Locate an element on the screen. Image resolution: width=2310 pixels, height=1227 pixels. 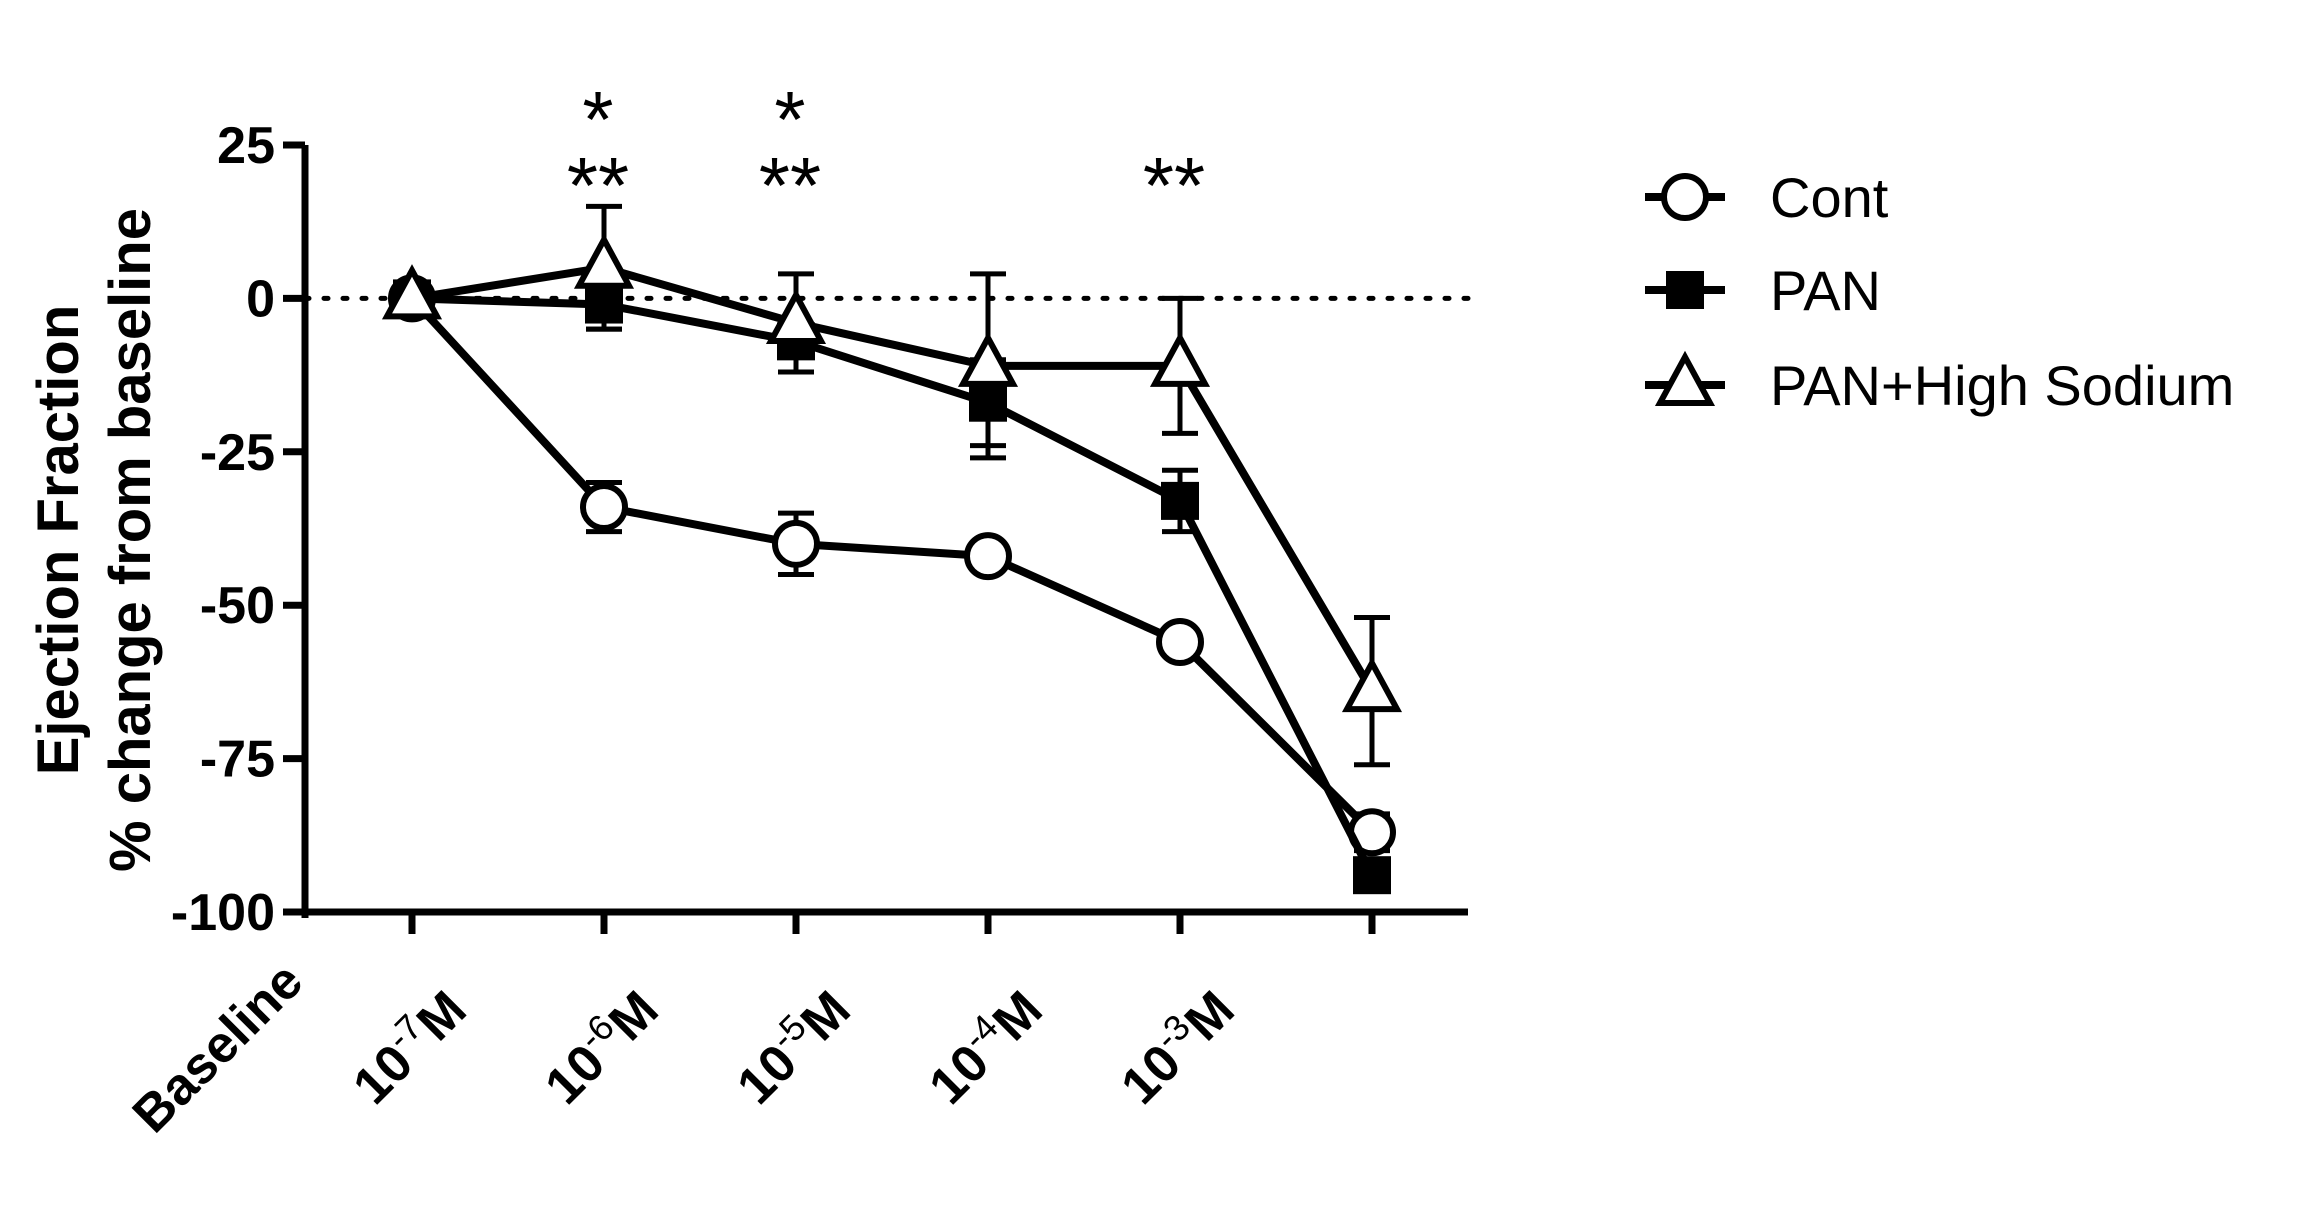
x-tick-label: 10-6M is located at coordinates (599, 1045).